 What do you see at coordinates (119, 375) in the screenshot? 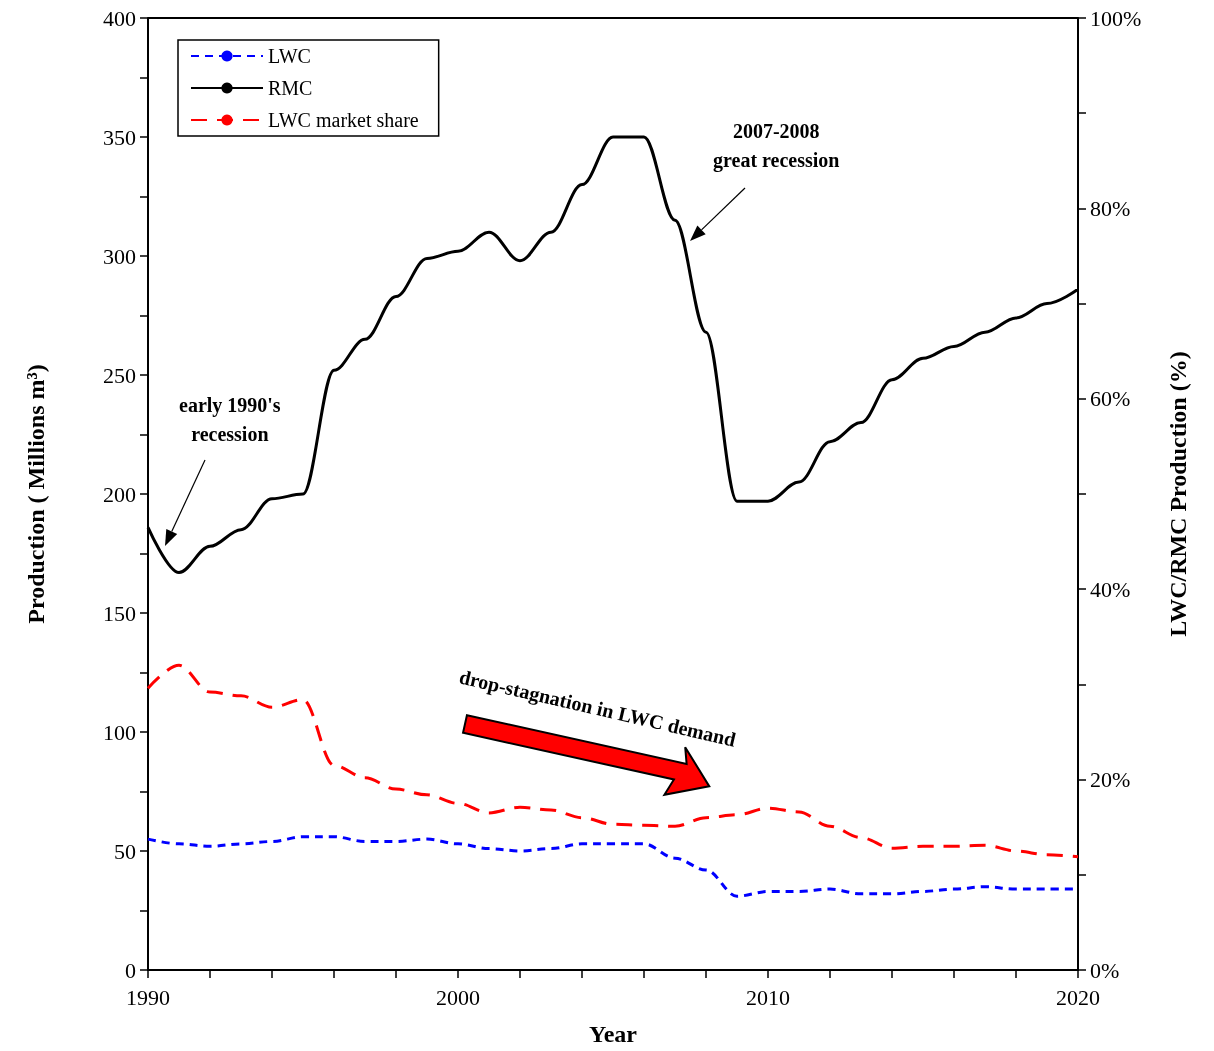
I see `y-tick-label: 250` at bounding box center [119, 375].